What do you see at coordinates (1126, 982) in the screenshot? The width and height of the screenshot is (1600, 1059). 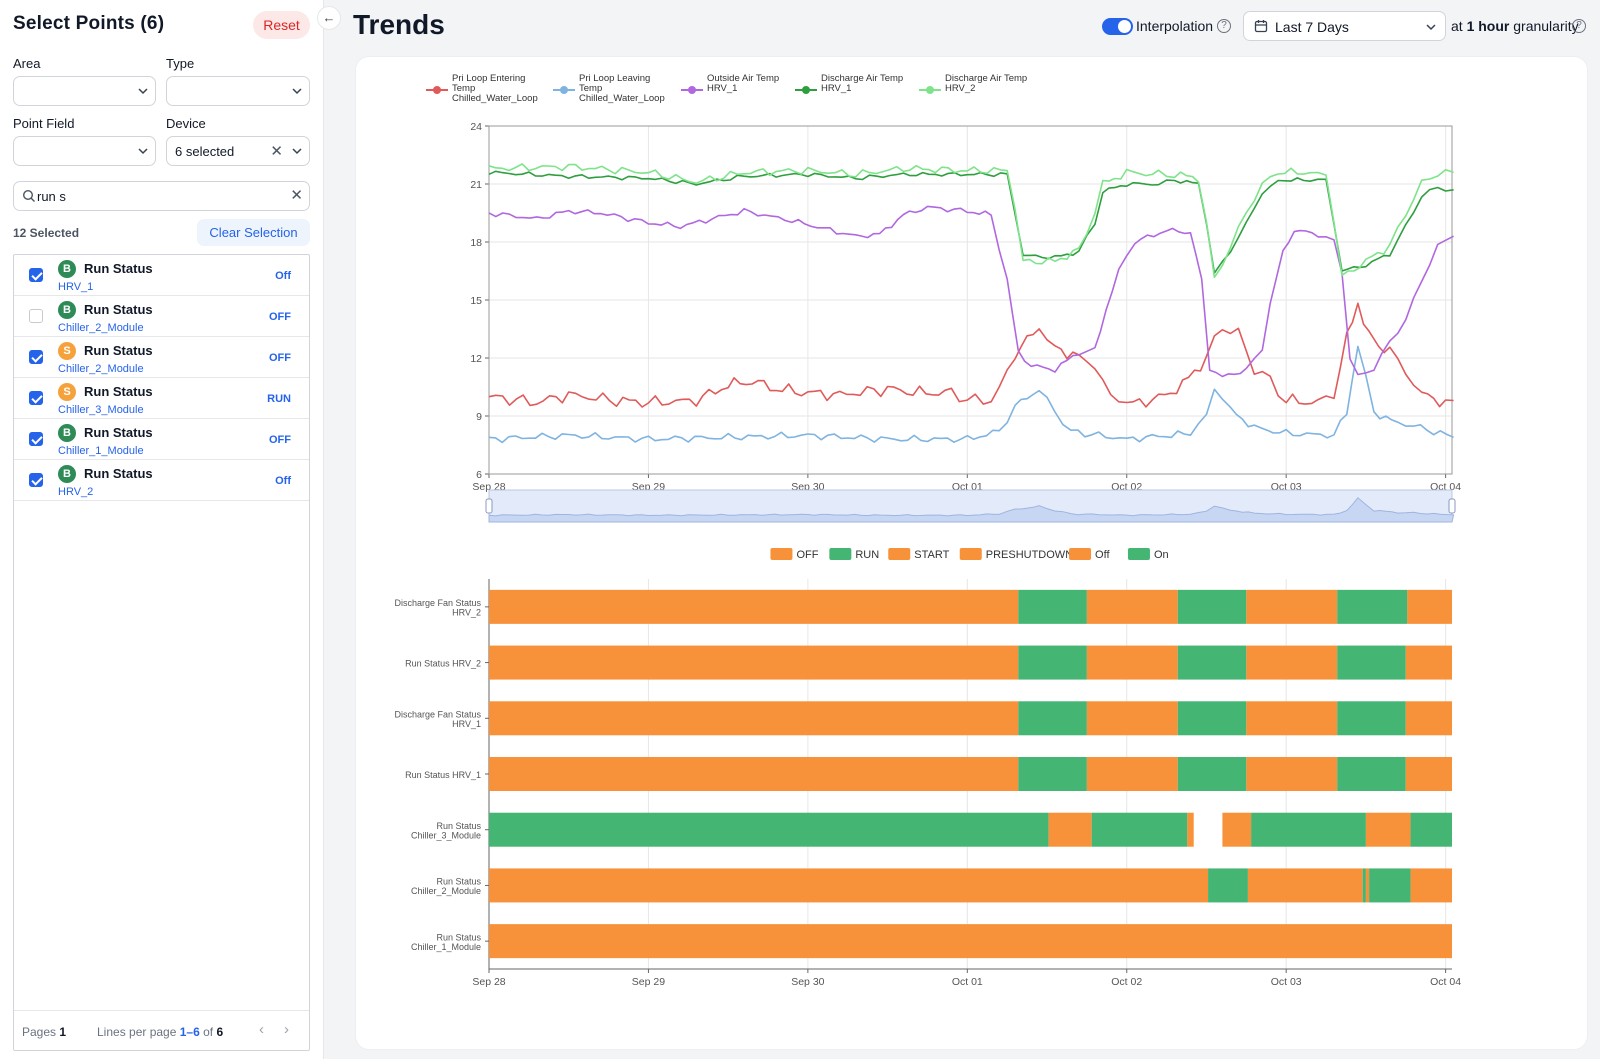 I see `x-tick-label: Oct 02` at bounding box center [1126, 982].